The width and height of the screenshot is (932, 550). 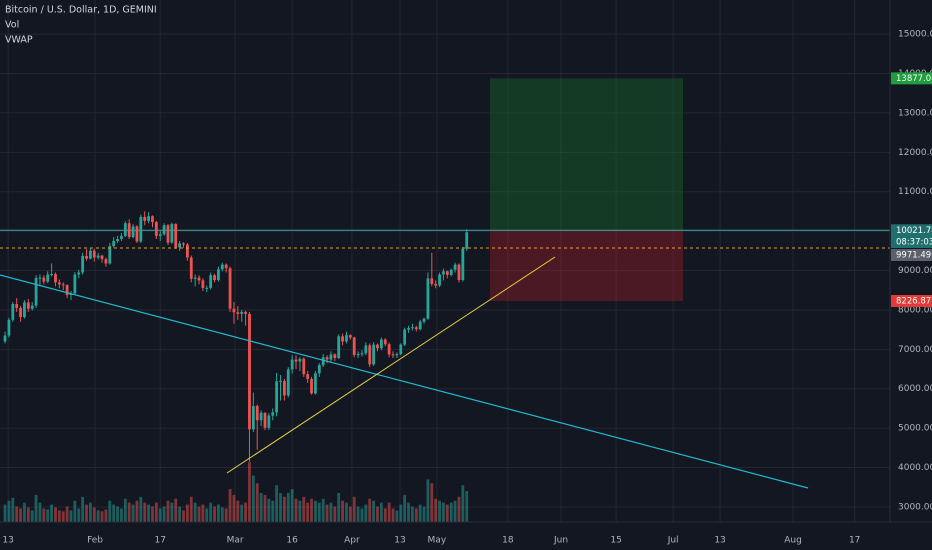 What do you see at coordinates (673, 541) in the screenshot?
I see `x-tick-label: Jul` at bounding box center [673, 541].